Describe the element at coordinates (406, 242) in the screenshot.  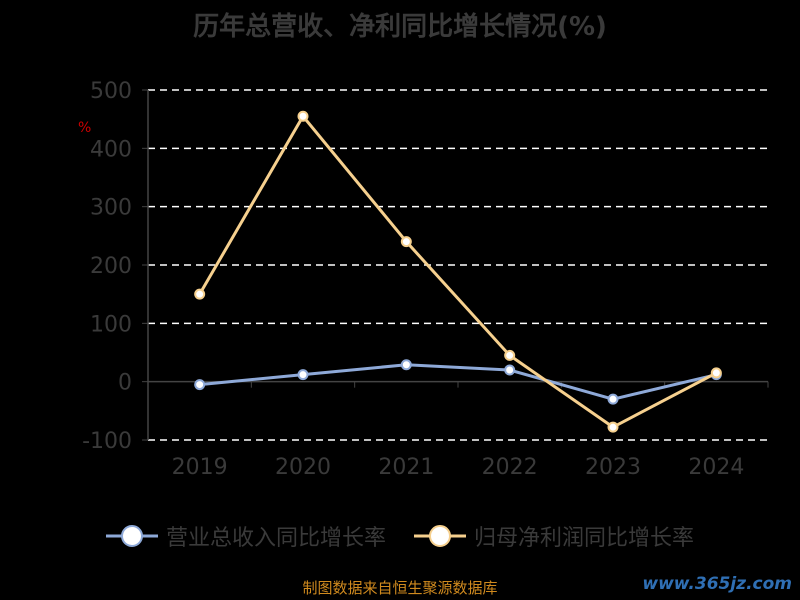
I see `profit-point-2021` at that location.